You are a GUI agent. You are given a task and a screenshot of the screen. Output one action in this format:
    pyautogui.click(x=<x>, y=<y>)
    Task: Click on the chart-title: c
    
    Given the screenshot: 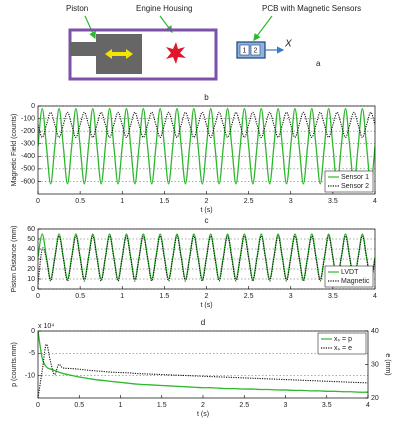 What is the action you would take?
    pyautogui.click(x=207, y=220)
    